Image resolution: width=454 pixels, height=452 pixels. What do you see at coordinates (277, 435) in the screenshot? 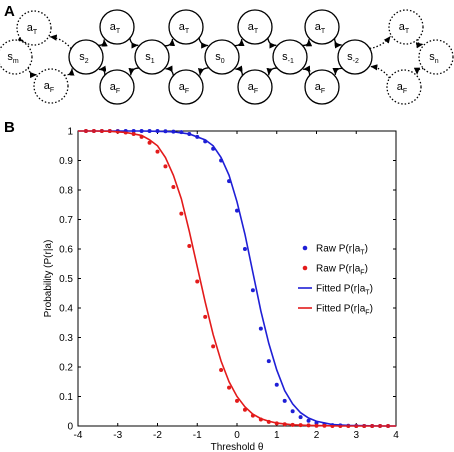
I see `x-tick-label: 1` at bounding box center [277, 435].